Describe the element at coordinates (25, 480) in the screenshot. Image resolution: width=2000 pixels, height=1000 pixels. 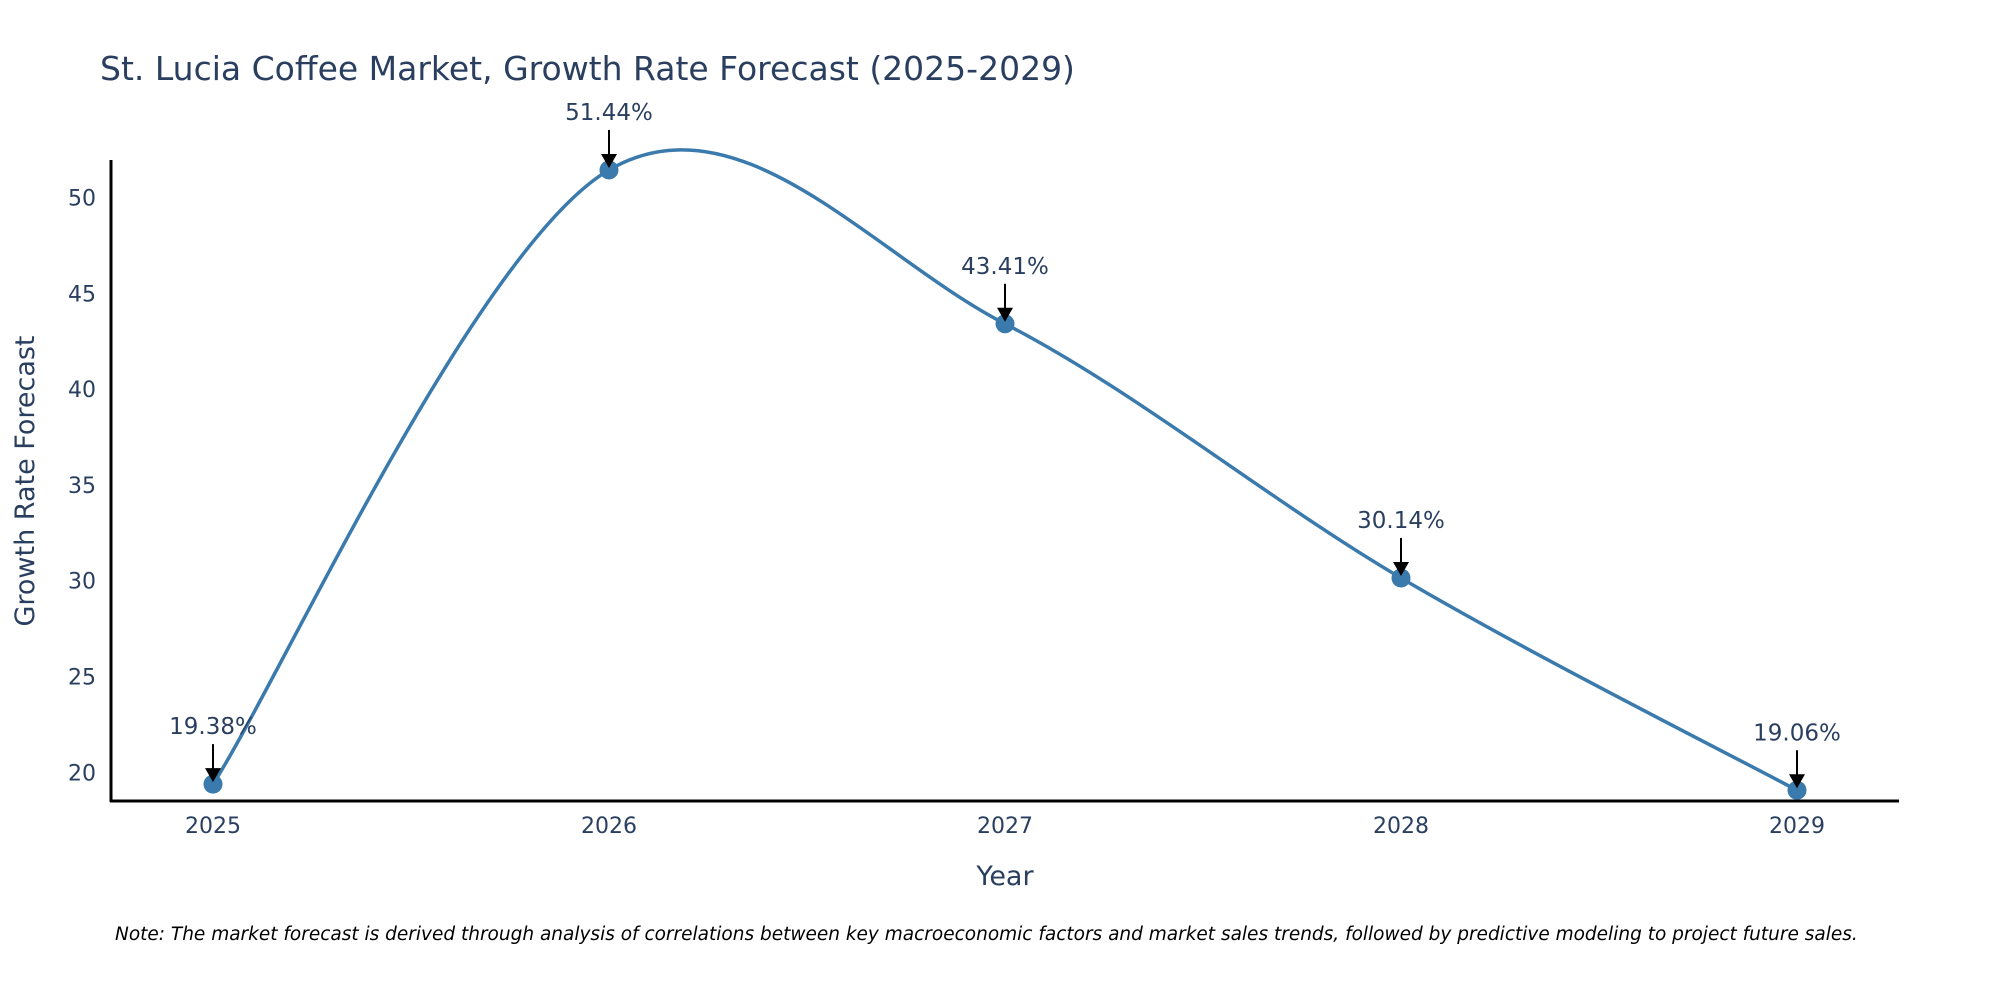
I see `y-axis-title: Growth Rate Forecast` at that location.